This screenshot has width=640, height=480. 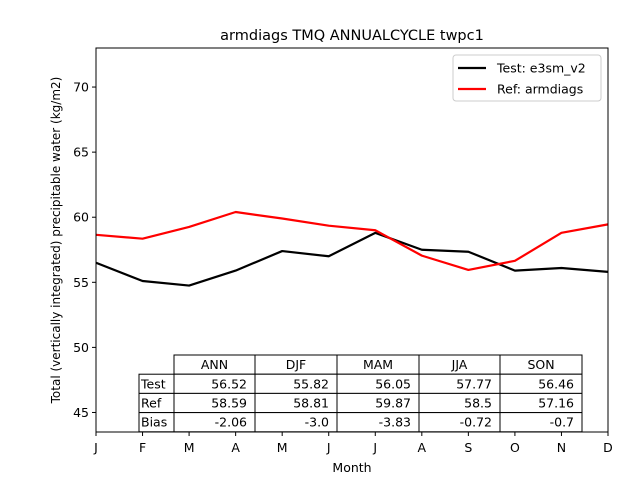 What do you see at coordinates (351, 467) in the screenshot?
I see `x-axis-label: Month` at bounding box center [351, 467].